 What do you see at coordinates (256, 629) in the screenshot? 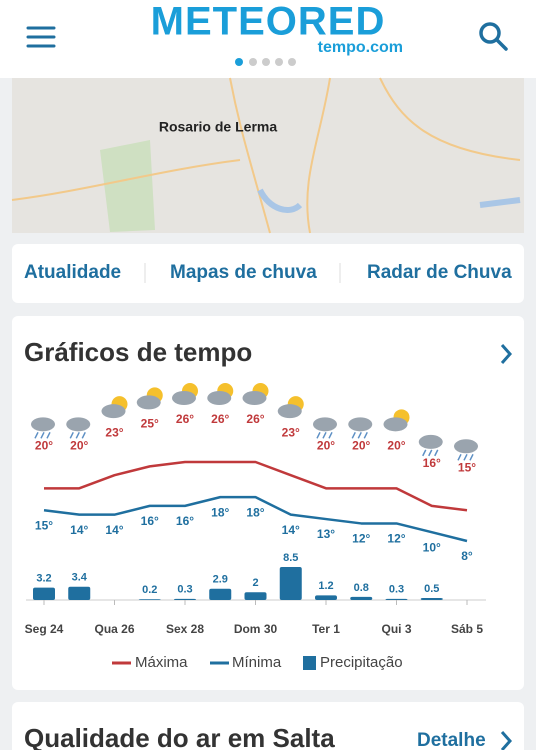
I see `x-tick-label: Dom 30` at bounding box center [256, 629].